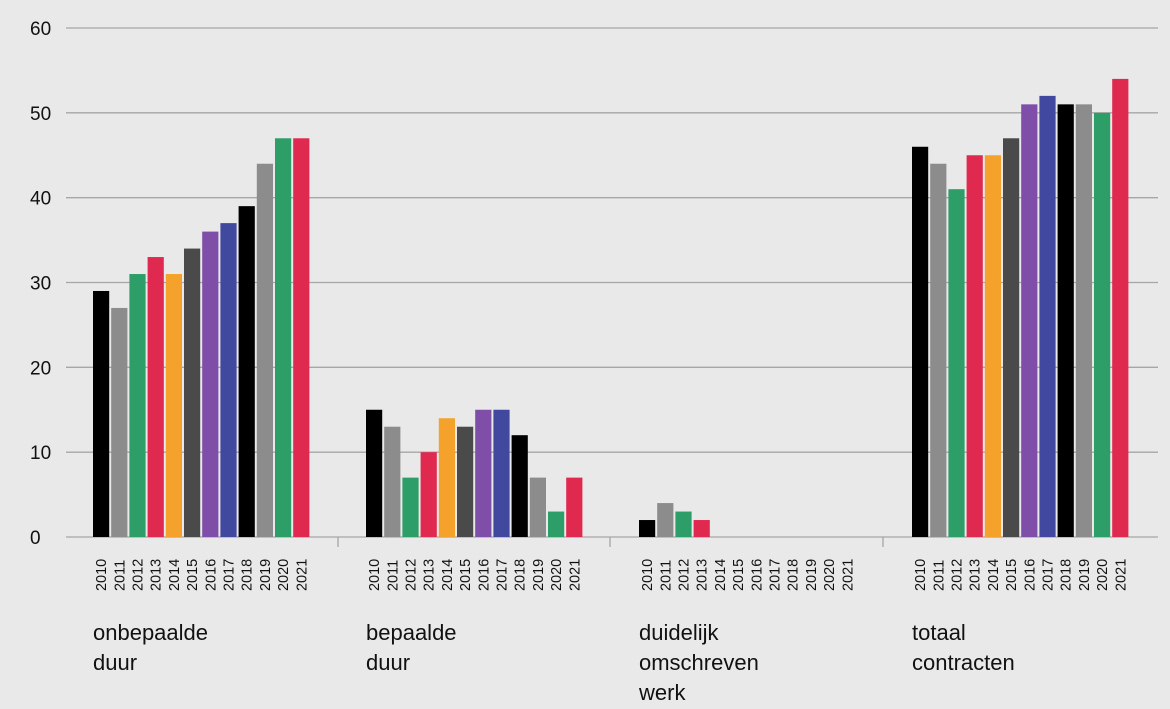 This screenshot has width=1170, height=709. I want to click on y-tick-label: 50, so click(40, 114).